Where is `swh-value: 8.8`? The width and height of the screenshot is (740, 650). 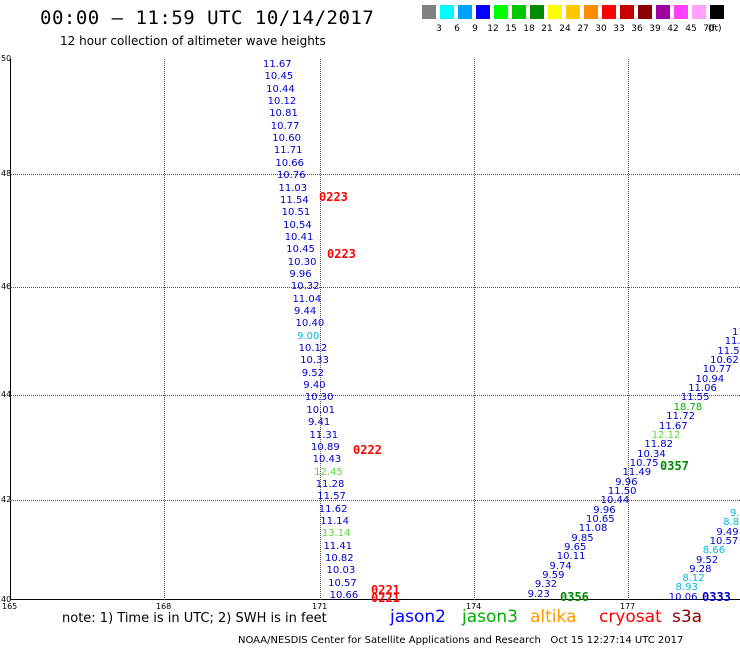
swh-value: 8.8 is located at coordinates (731, 523).